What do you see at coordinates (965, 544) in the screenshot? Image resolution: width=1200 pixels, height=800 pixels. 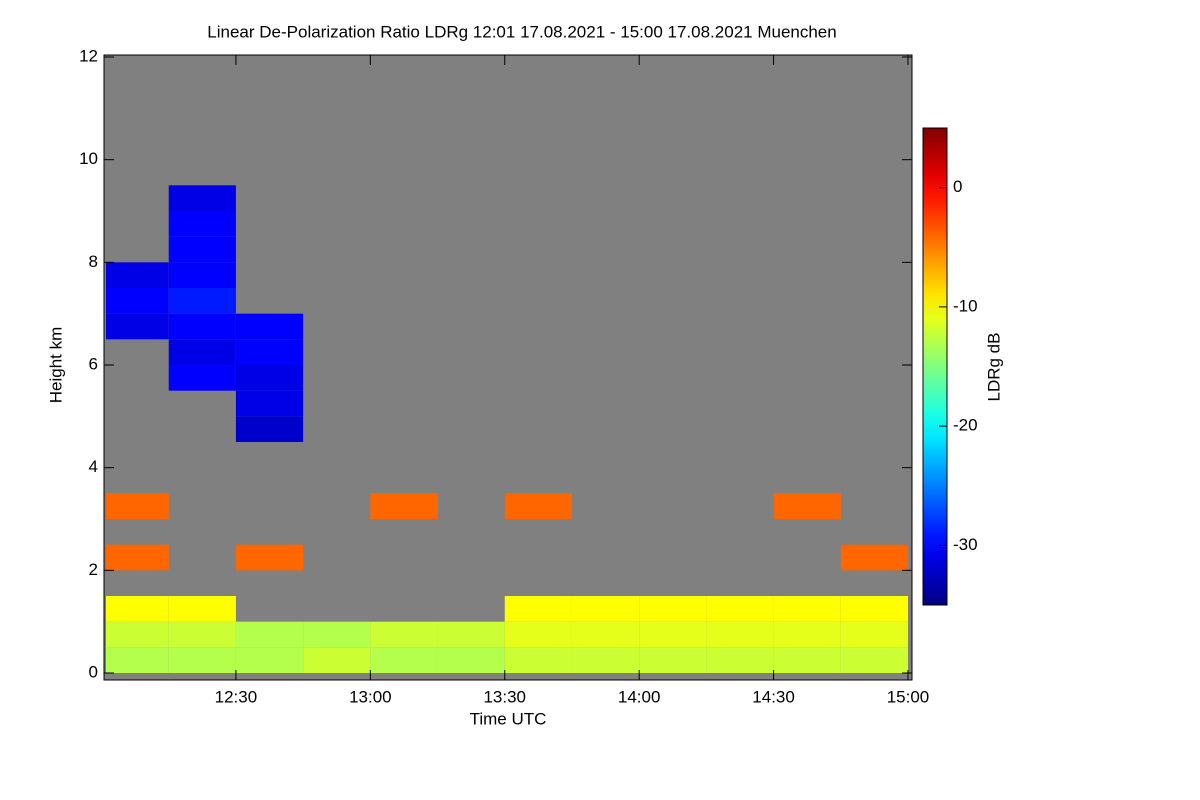 I see `colorbar-tick-label: -30` at bounding box center [965, 544].